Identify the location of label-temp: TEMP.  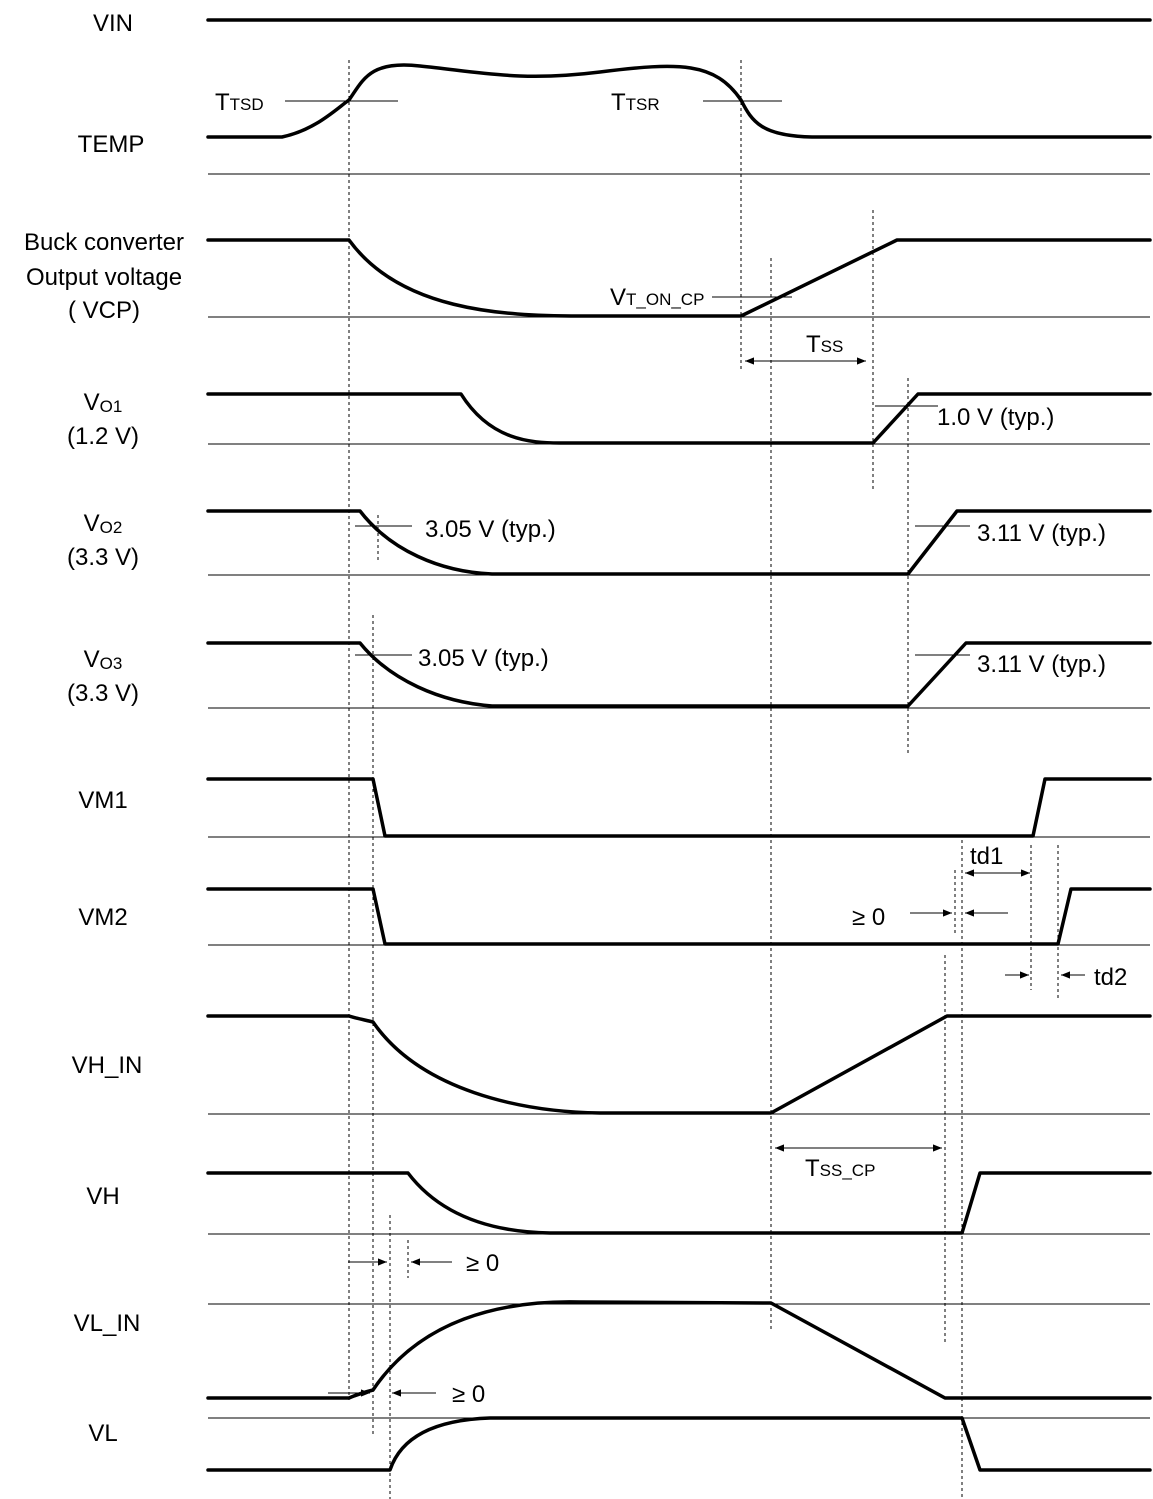
(111, 144).